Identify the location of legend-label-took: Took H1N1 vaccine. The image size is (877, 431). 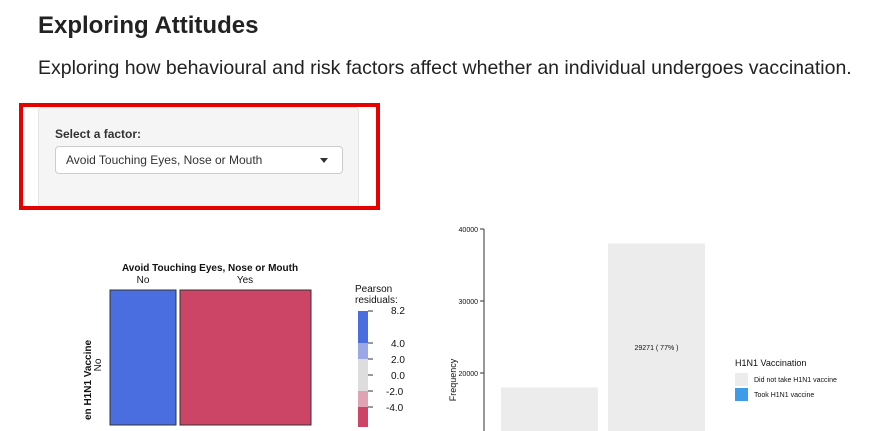
(784, 395).